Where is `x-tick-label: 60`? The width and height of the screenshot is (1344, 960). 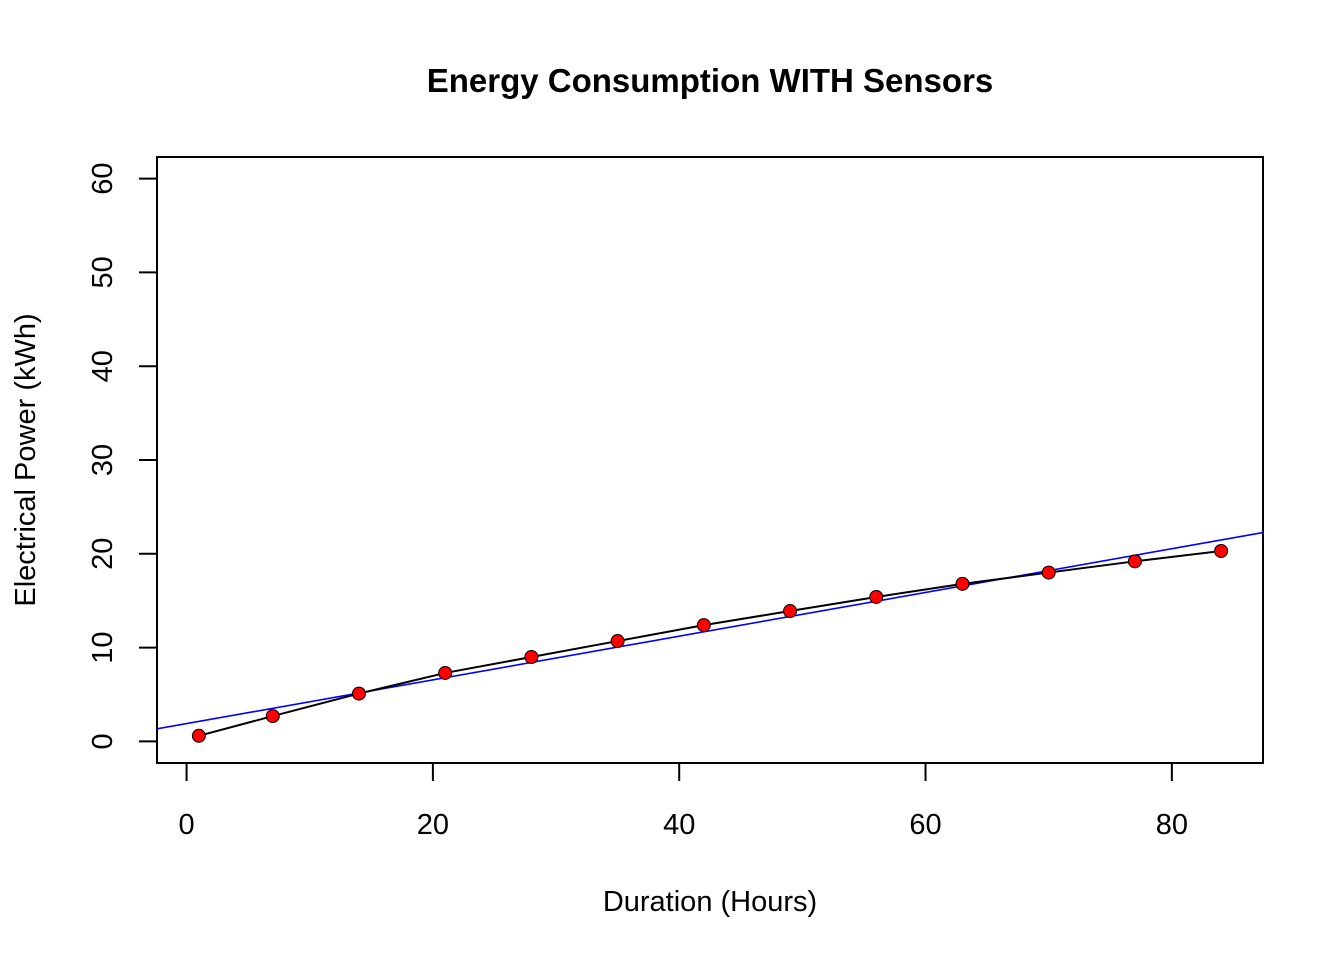 x-tick-label: 60 is located at coordinates (925, 825).